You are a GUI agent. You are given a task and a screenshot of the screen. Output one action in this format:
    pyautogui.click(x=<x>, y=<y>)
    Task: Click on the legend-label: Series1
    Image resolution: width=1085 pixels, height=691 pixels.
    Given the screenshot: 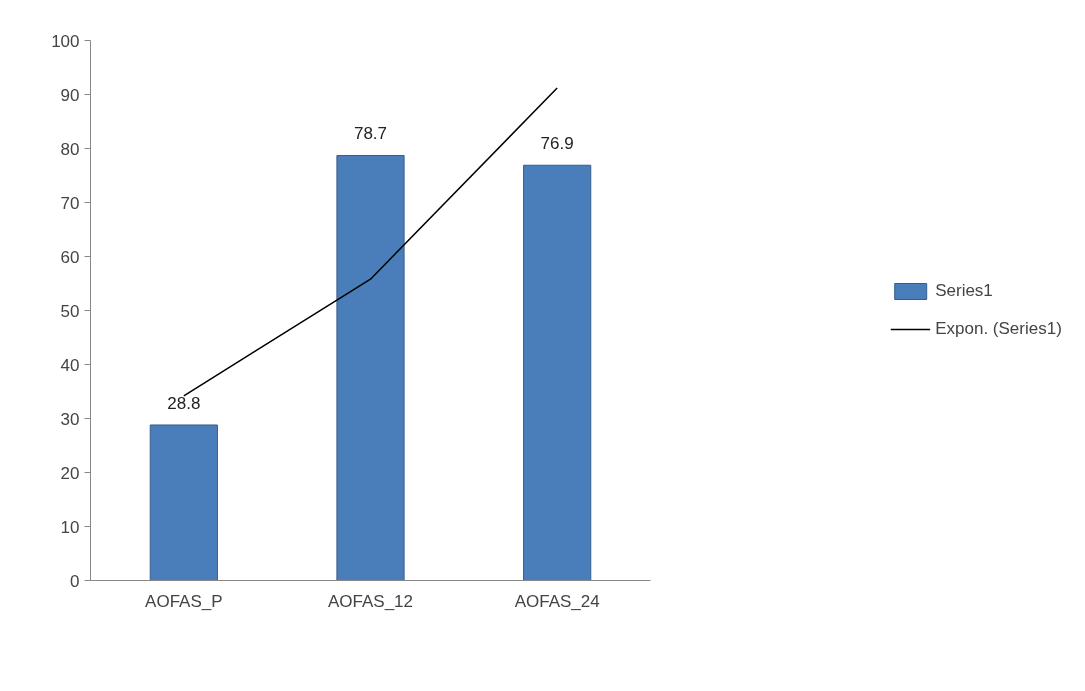 What is the action you would take?
    pyautogui.click(x=964, y=291)
    